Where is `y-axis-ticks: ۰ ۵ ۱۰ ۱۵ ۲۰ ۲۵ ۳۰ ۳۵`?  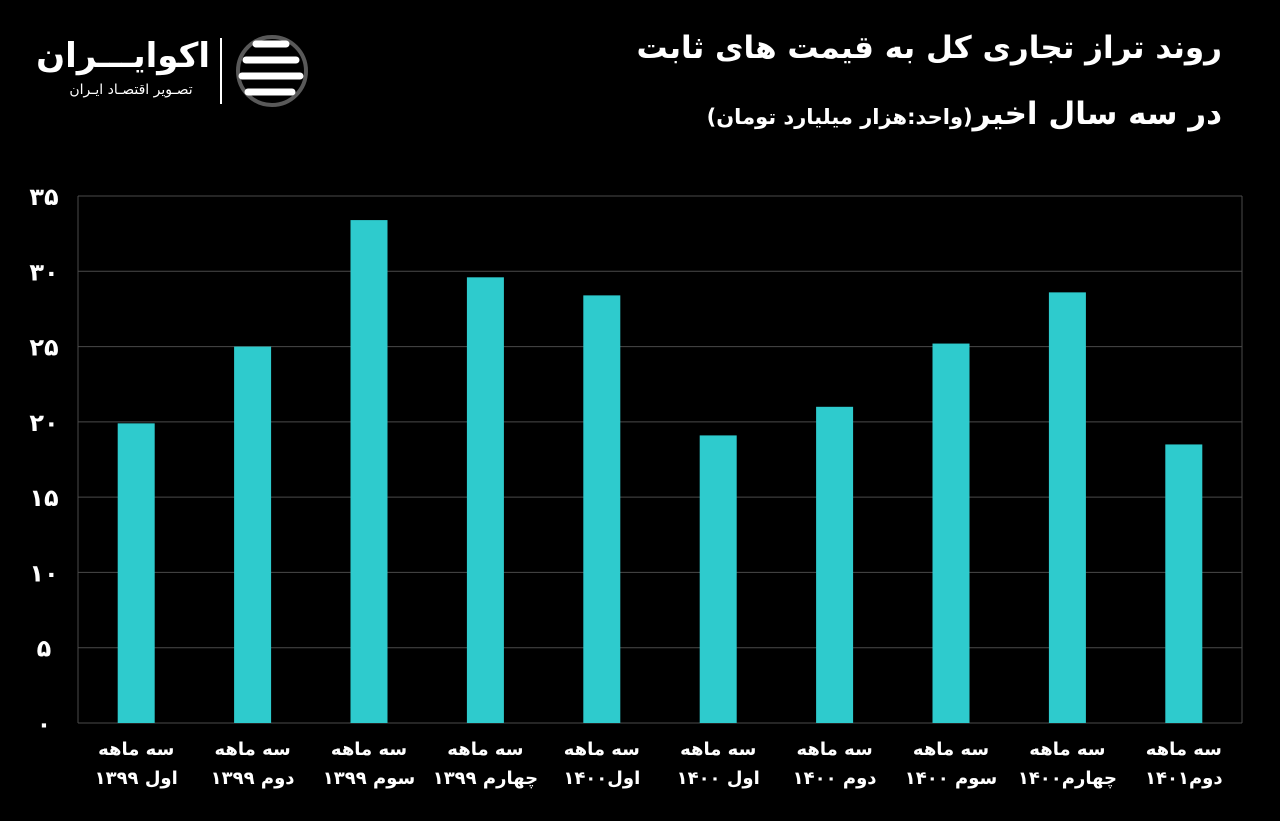
y-axis-ticks: ۰ ۵ ۱۰ ۱۵ ۲۰ ۲۵ ۳۰ ۳۵ is located at coordinates (43, 460).